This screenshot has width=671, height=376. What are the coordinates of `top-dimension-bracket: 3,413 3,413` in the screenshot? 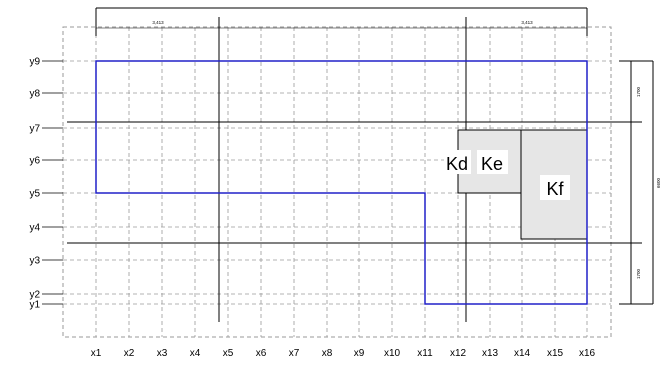 It's located at (341, 21).